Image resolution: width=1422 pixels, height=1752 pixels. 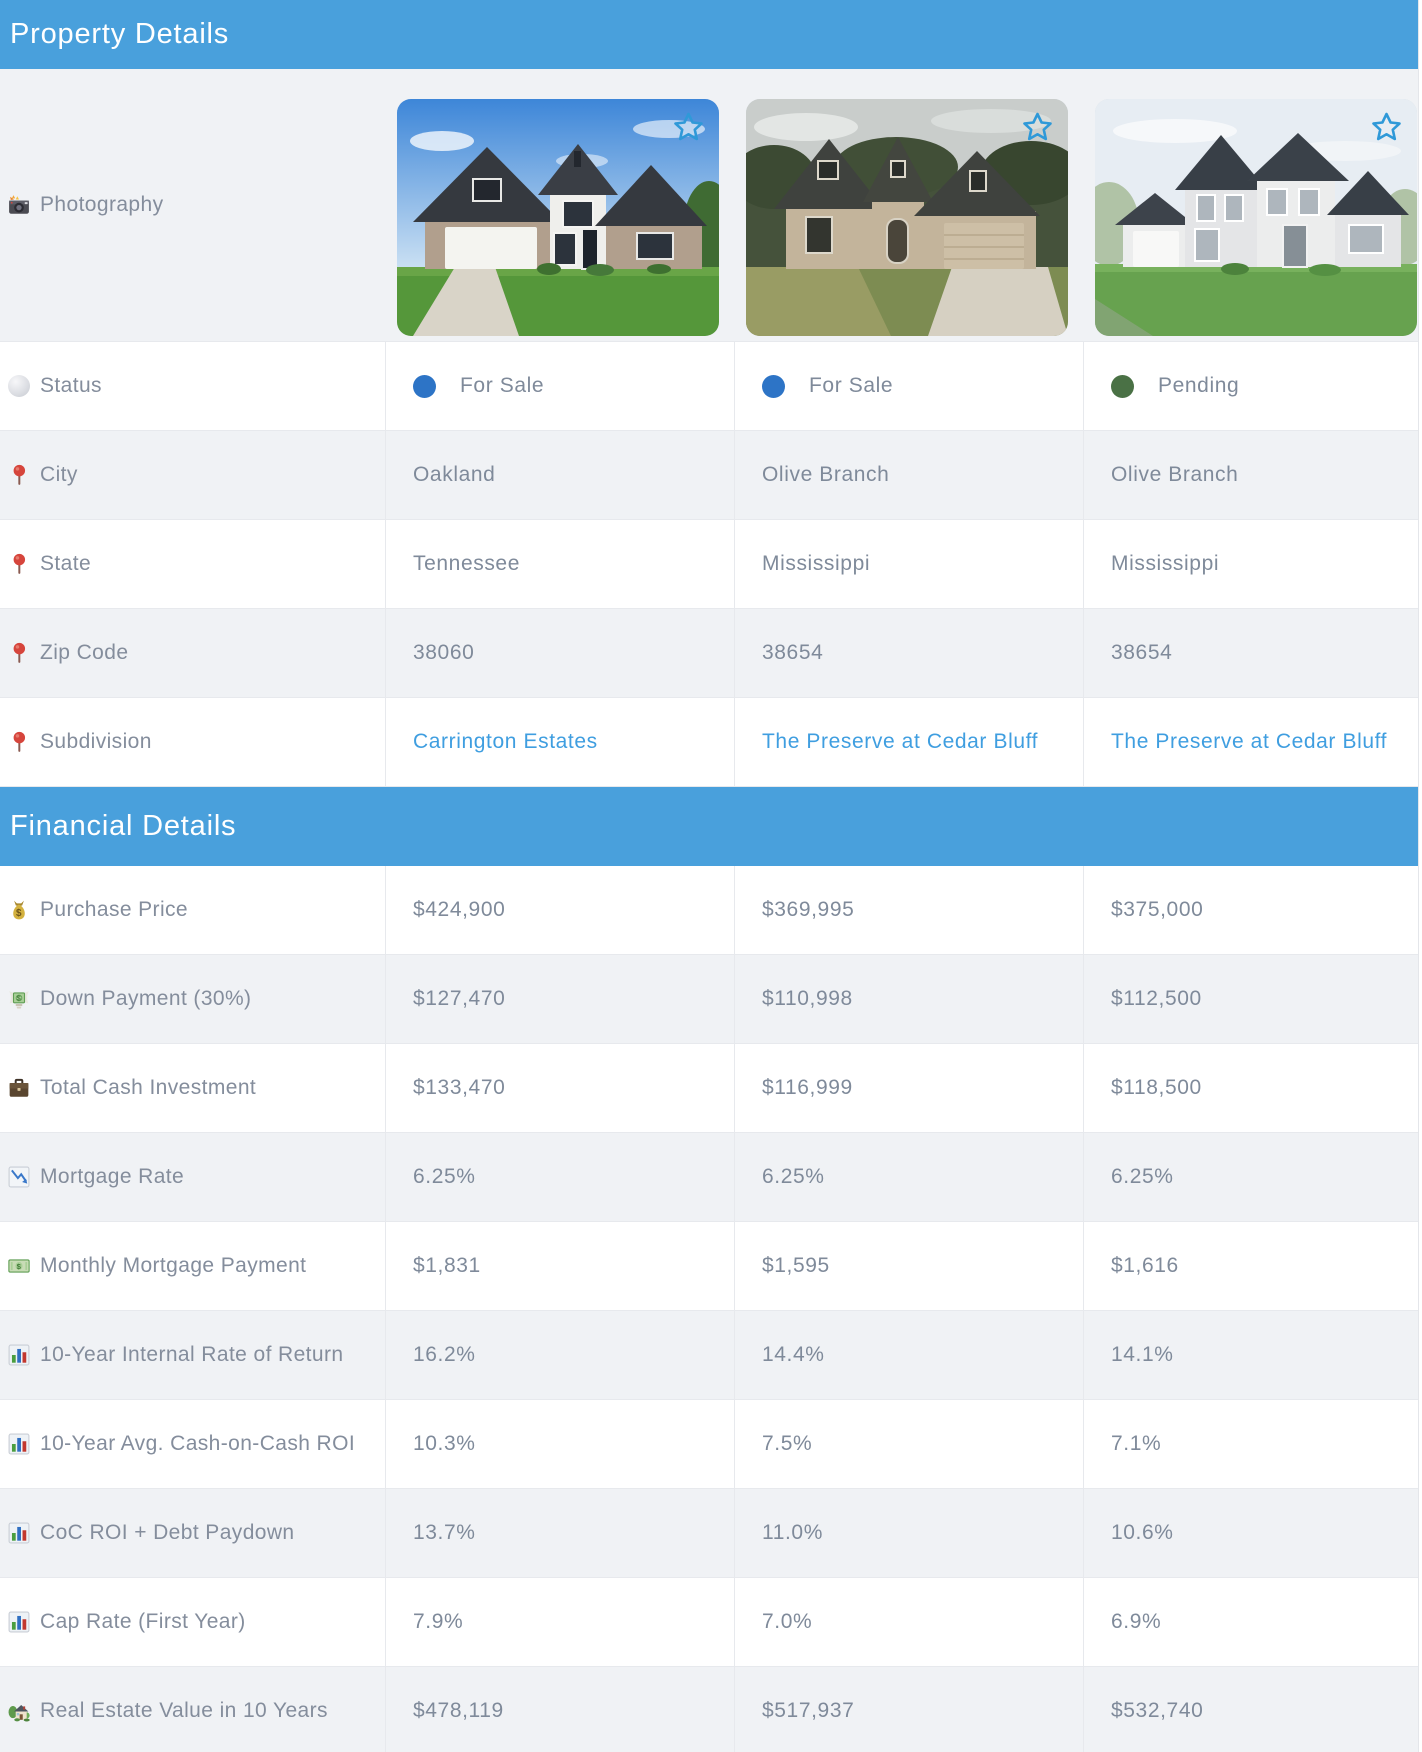 I want to click on stone-house-illustration, so click(x=907, y=217).